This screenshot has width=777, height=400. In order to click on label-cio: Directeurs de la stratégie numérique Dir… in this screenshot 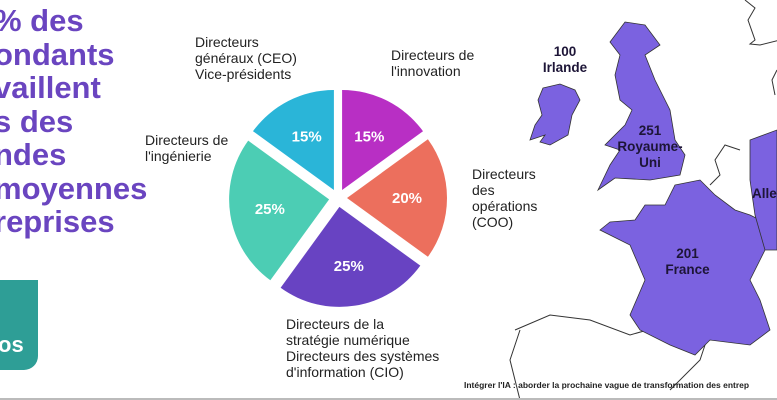, I will do `click(363, 348)`.